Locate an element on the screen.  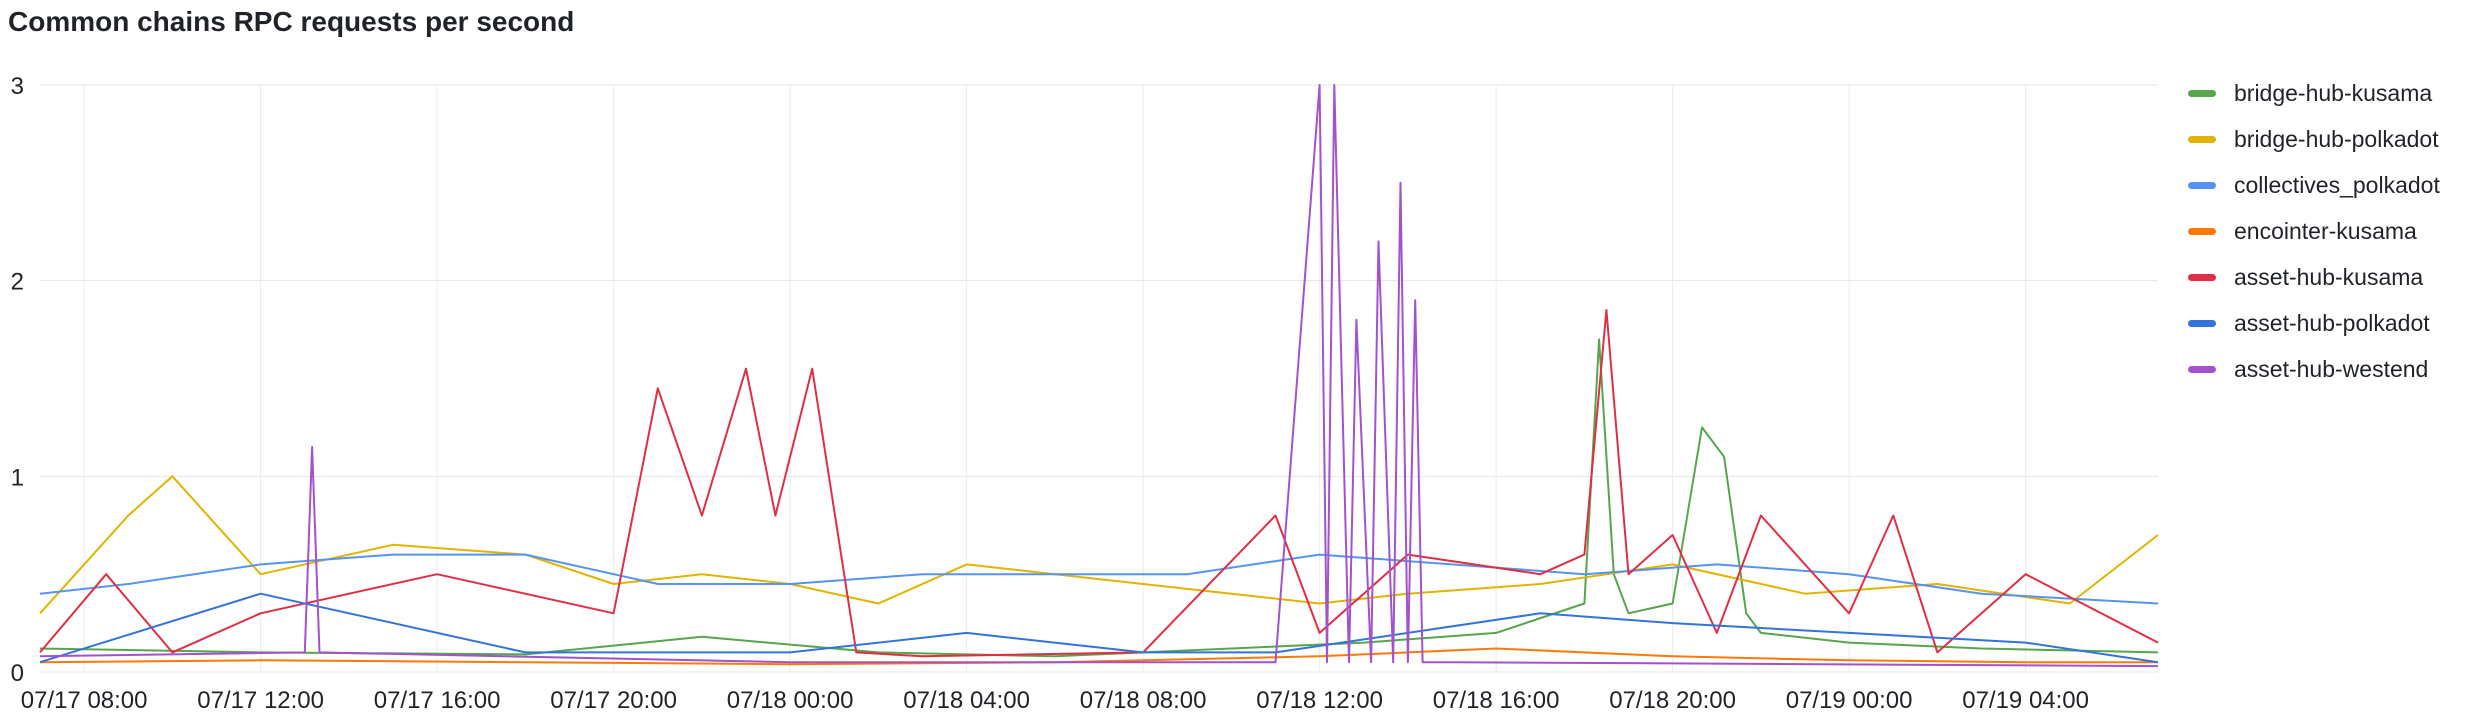
y-tick-label: 1 is located at coordinates (17, 477).